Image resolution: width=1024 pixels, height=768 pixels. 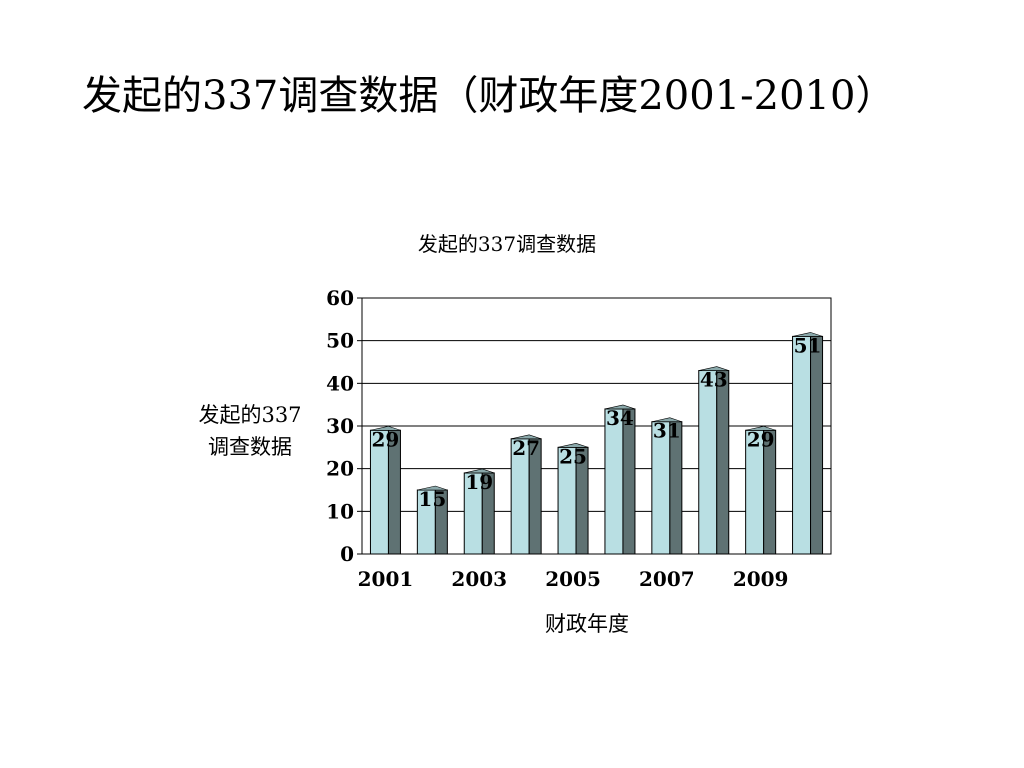 I want to click on data-label: 15, so click(x=432, y=499).